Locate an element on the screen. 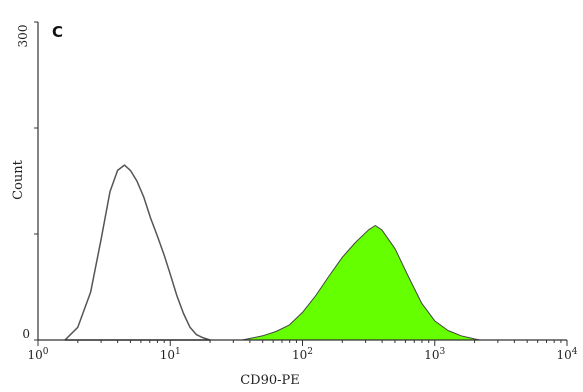 This screenshot has width=583, height=392. control-histogram-outline is located at coordinates (137, 252).